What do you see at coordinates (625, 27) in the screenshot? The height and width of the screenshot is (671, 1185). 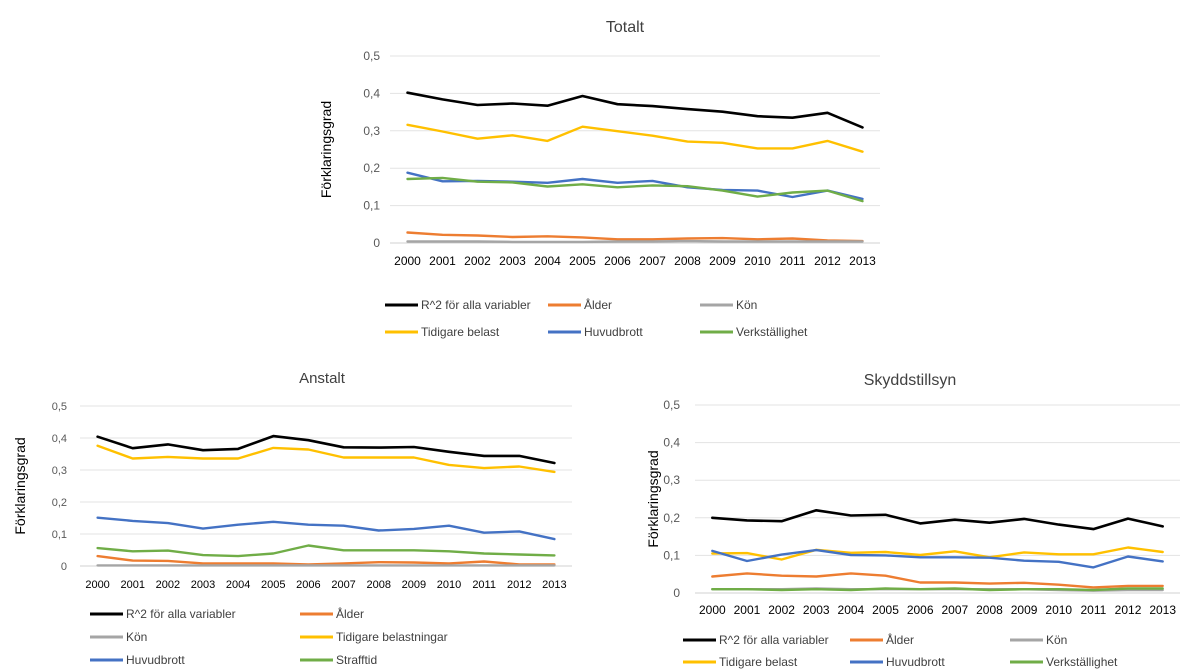 I see `chart-title: Totalt` at bounding box center [625, 27].